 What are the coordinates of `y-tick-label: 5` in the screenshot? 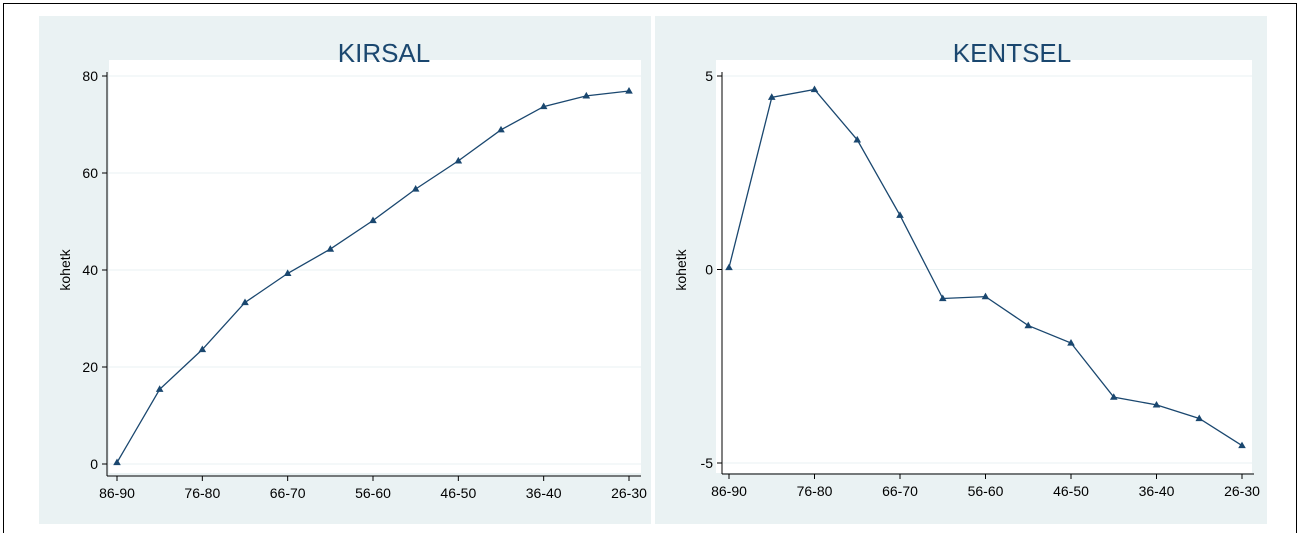 It's located at (709, 76).